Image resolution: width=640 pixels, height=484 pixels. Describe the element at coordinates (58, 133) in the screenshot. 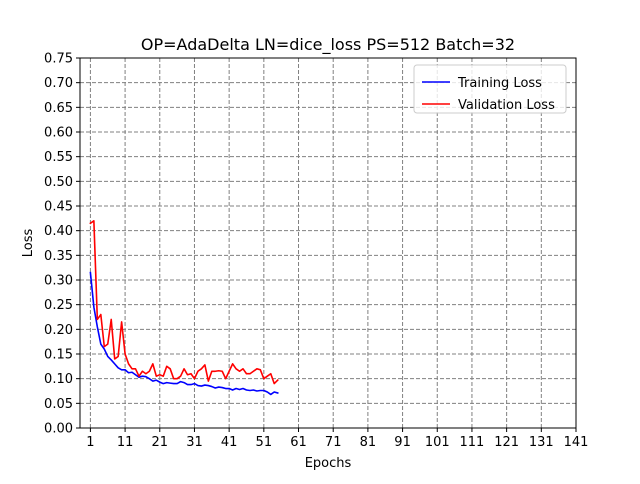

I see `y-tick-label: 0.60` at that location.